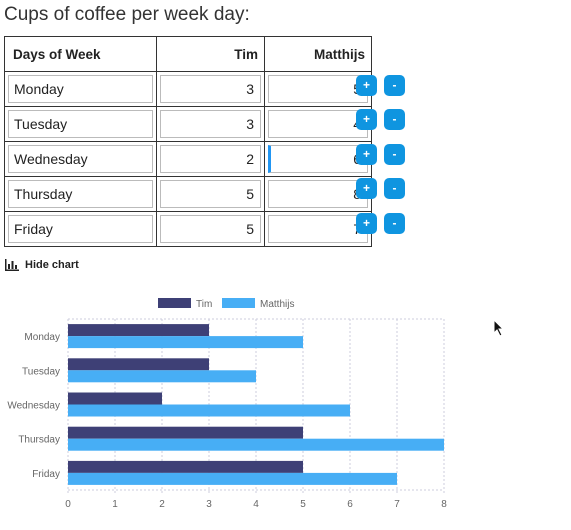 This screenshot has height=530, width=571. I want to click on table-row: Friday 5 7, so click(188, 229).